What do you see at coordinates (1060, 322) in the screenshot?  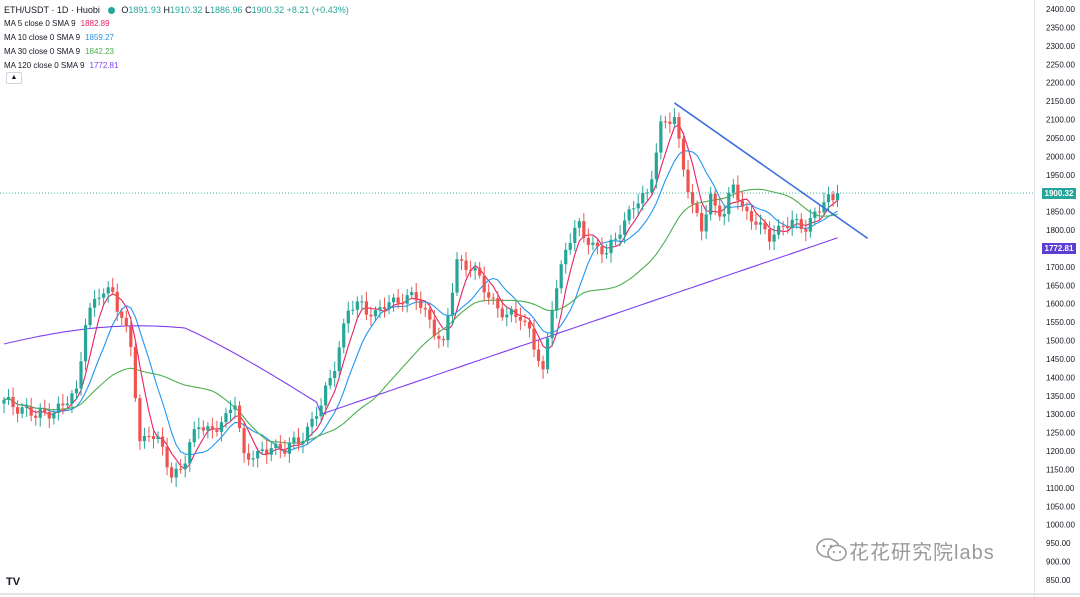 I see `price-tick-label: 1550.00` at bounding box center [1060, 322].